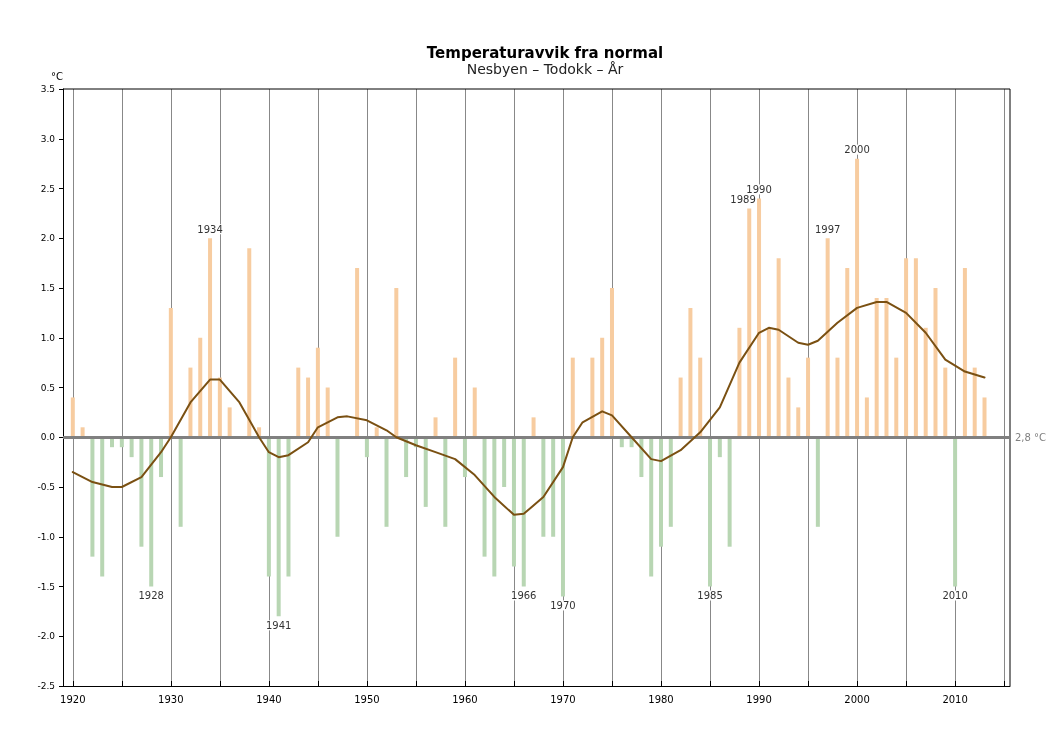 The image size is (1054, 746). Describe the element at coordinates (524, 595) in the screenshot. I see `annotation: 1966` at that location.